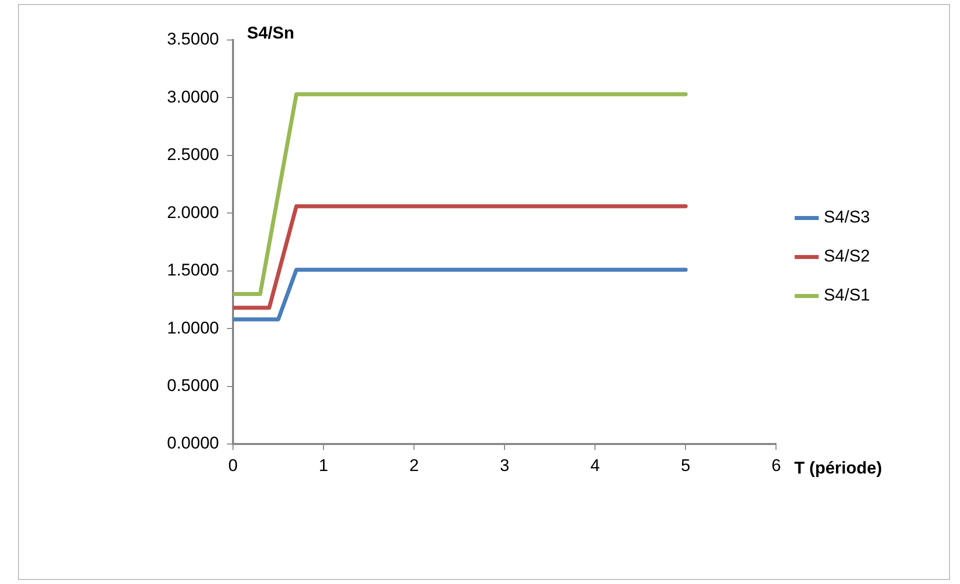 This screenshot has width=960, height=584. What do you see at coordinates (193, 96) in the screenshot?
I see `y-tick-label: 3.0000` at bounding box center [193, 96].